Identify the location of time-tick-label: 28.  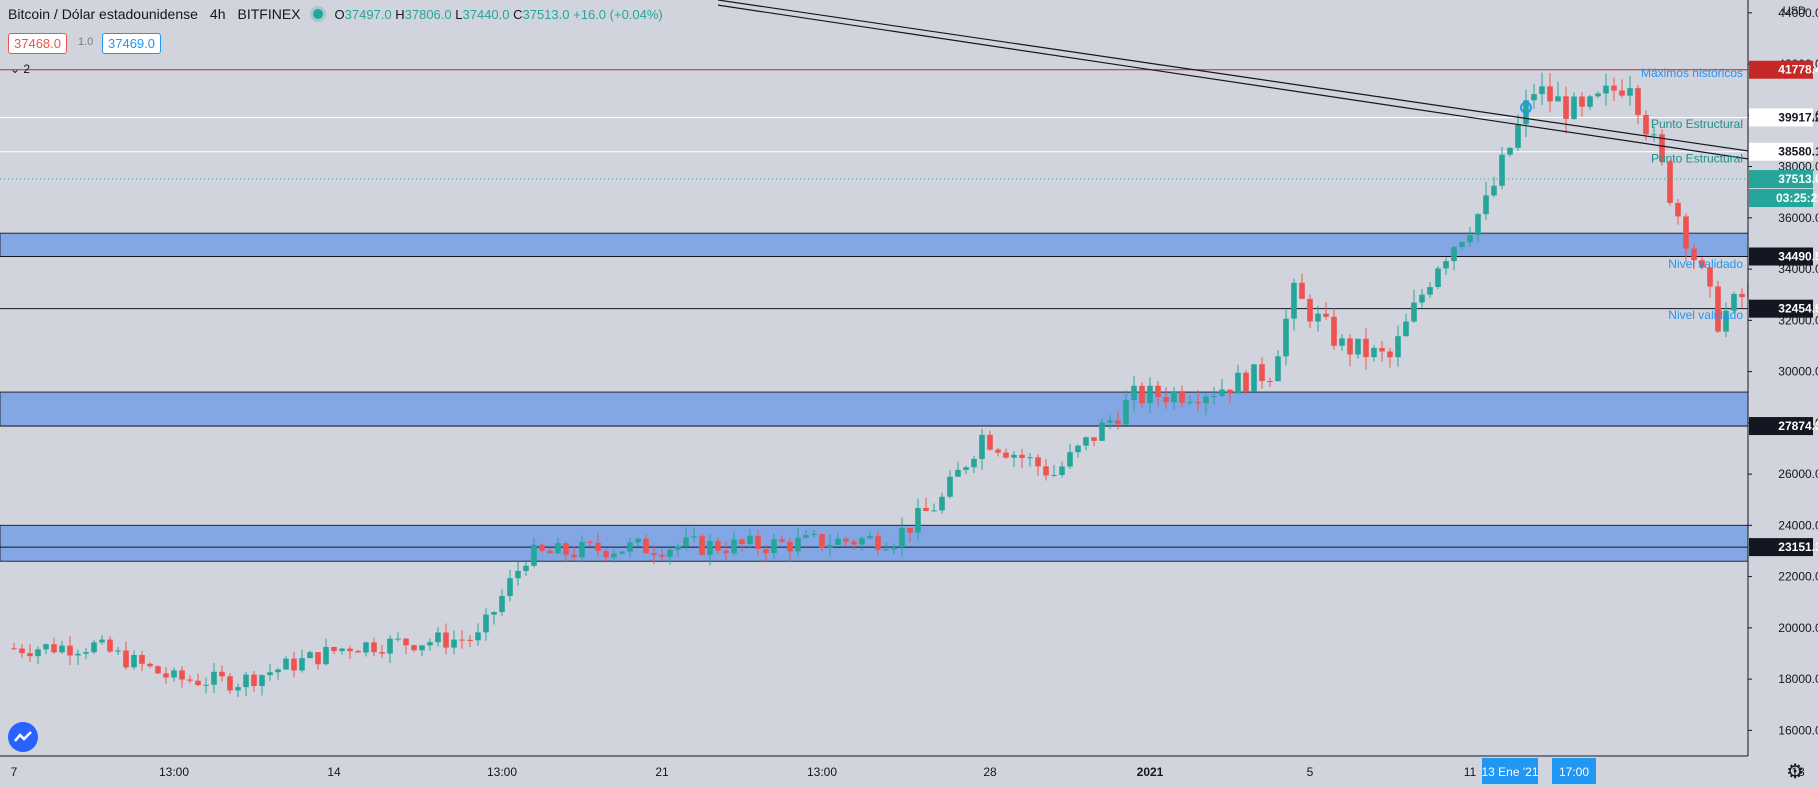
(990, 772).